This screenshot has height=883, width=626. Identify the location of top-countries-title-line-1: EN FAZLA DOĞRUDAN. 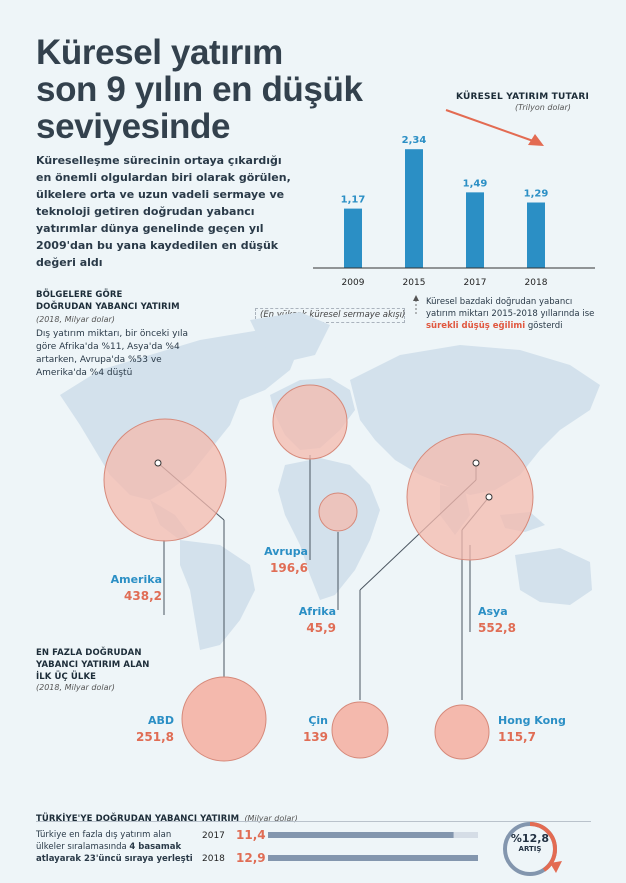
(89, 653).